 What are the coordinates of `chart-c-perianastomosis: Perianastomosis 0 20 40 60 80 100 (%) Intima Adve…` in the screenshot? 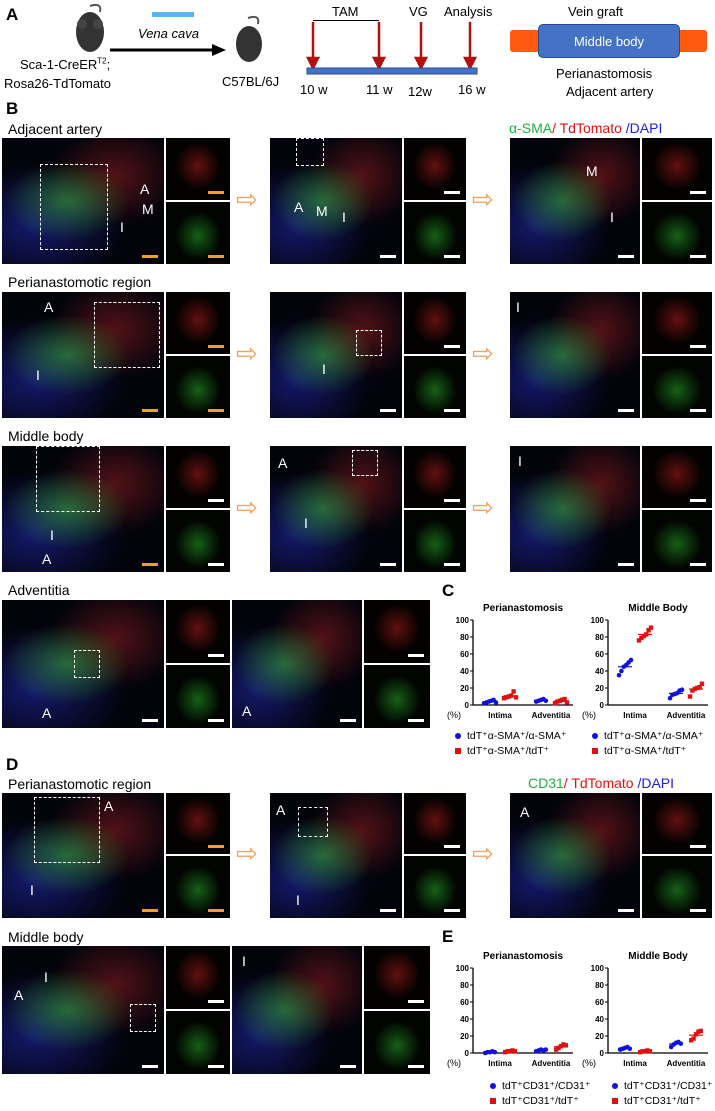 It's located at (510, 661).